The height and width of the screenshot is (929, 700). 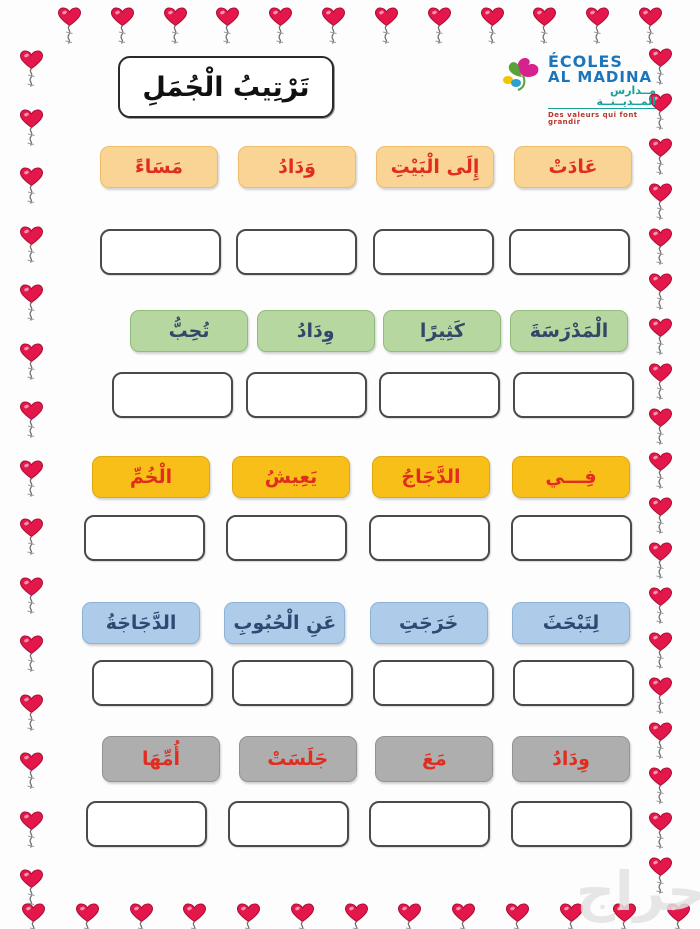 What do you see at coordinates (442, 331) in the screenshot?
I see `word-card: كَثِيرًا` at bounding box center [442, 331].